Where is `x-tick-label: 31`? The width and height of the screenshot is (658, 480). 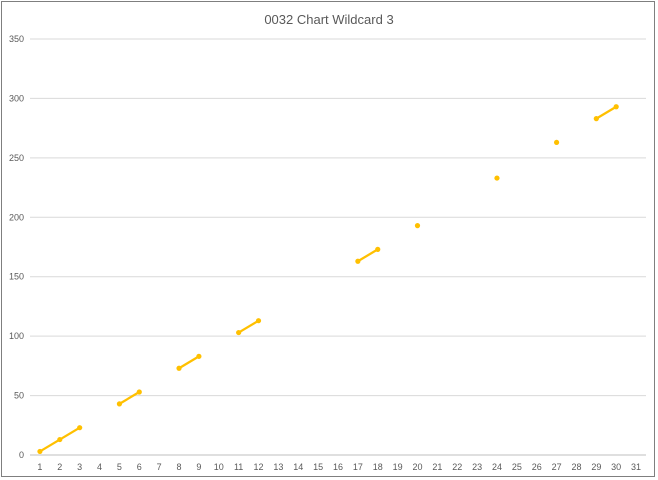 x-tick-label: 31 is located at coordinates (636, 467).